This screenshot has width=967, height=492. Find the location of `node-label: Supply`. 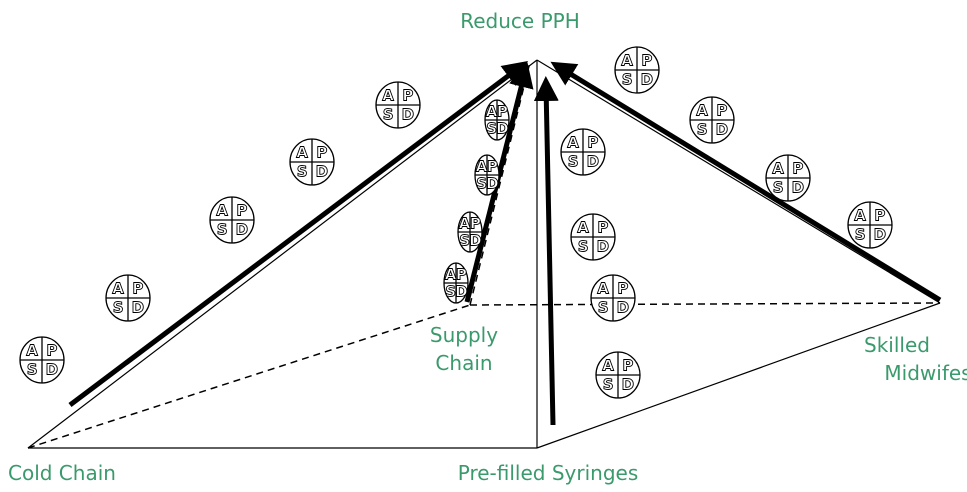

node-label: Supply is located at coordinates (464, 335).